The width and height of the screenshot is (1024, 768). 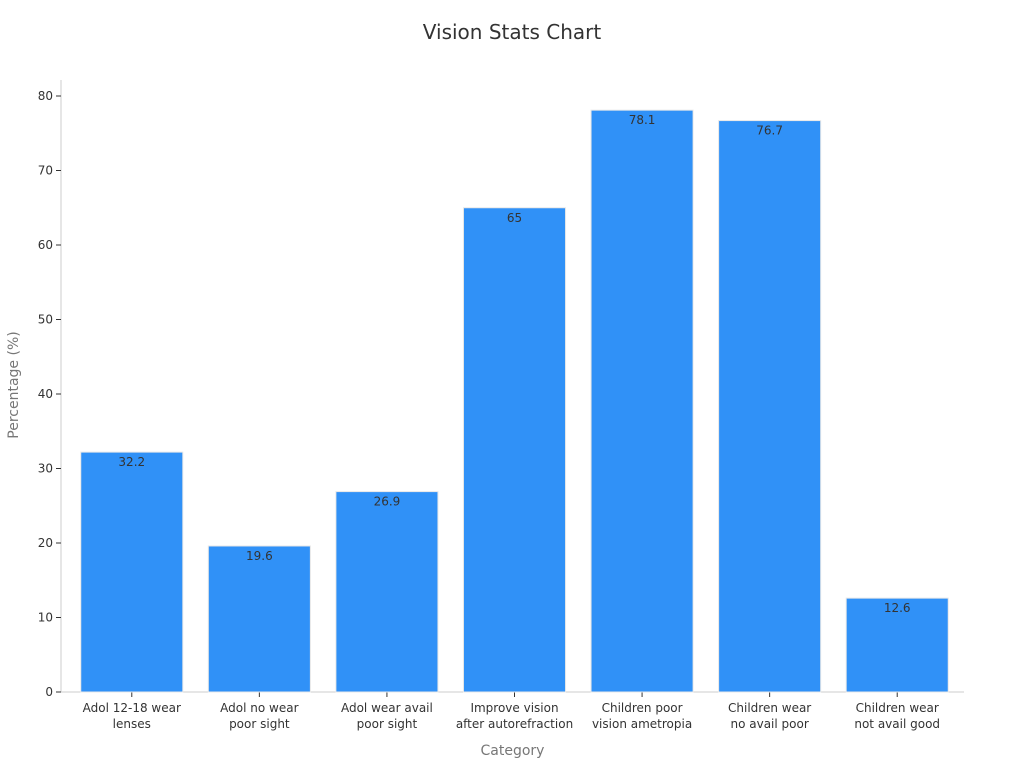 I want to click on x-tick-label: Adol wear avail, so click(x=387, y=708).